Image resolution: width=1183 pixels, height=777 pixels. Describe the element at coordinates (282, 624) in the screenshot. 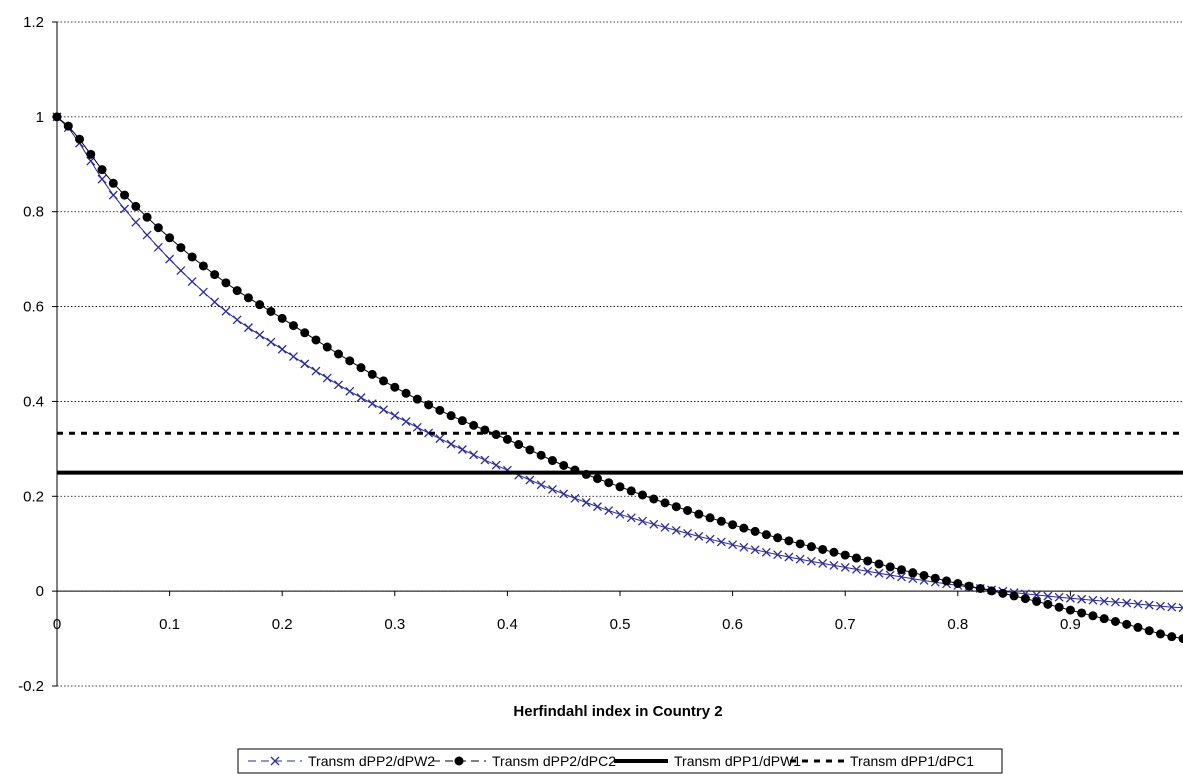

I see `x-tick-label: 0.2` at that location.